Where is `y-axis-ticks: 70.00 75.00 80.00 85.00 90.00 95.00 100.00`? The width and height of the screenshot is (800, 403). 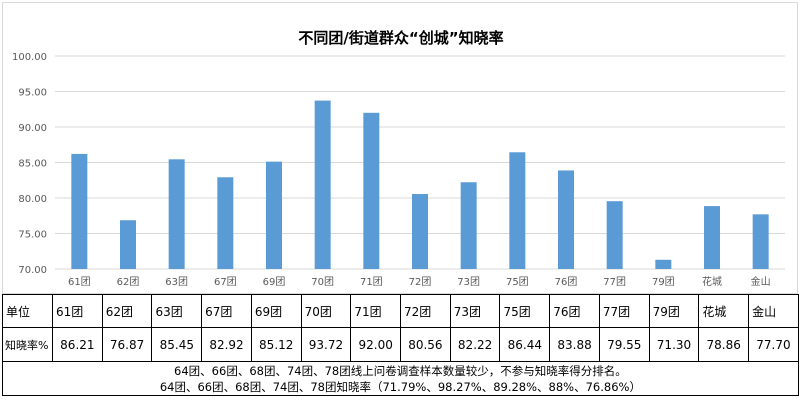 y-axis-ticks: 70.00 75.00 80.00 85.00 90.00 95.00 100.00 is located at coordinates (29, 164).